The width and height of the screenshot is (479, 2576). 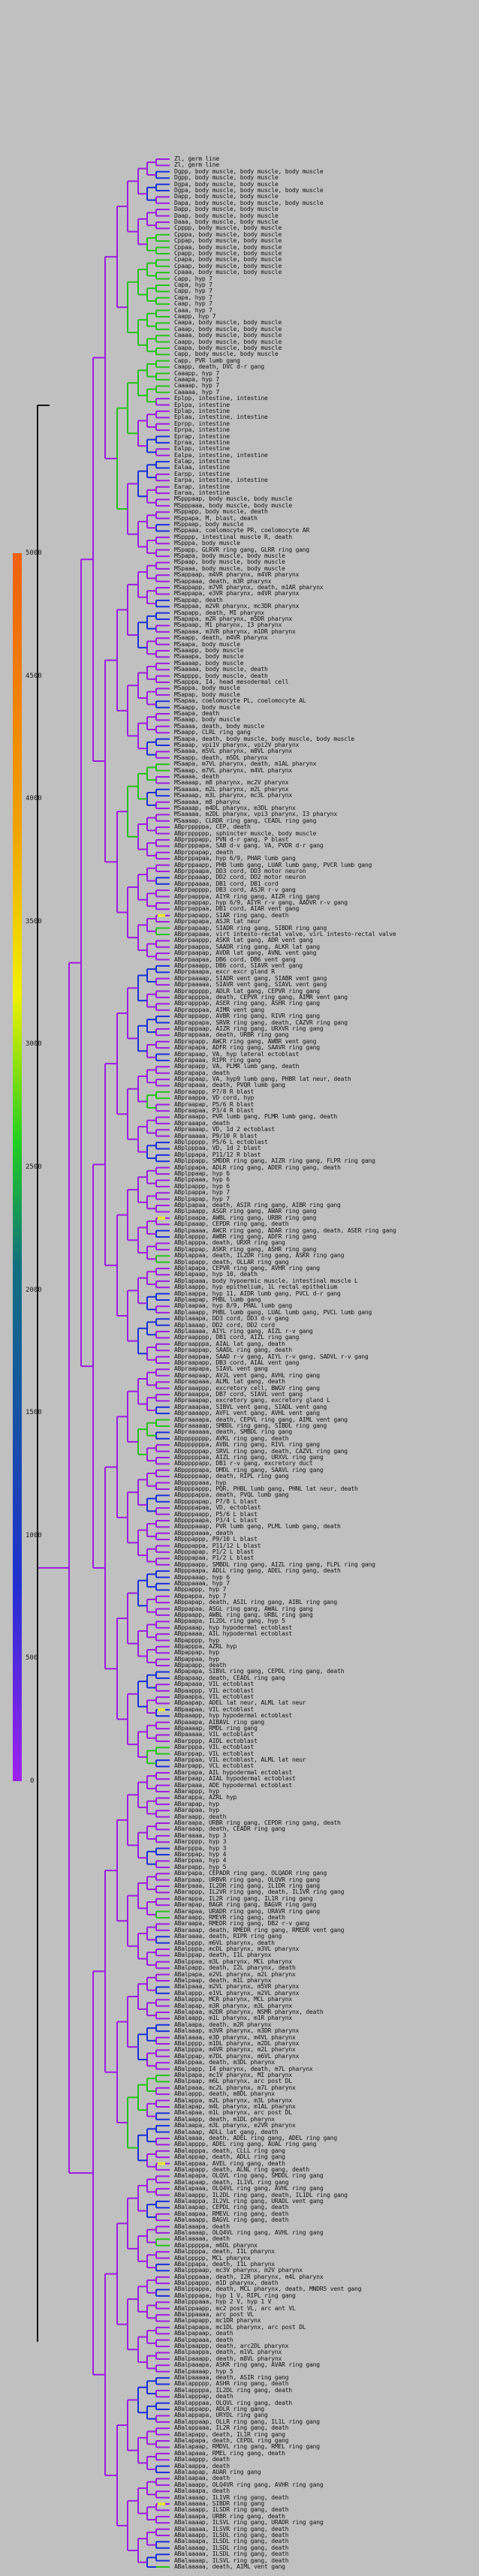 I want to click on leaf-label: ABarapaa, hyp, so click(x=197, y=1810).